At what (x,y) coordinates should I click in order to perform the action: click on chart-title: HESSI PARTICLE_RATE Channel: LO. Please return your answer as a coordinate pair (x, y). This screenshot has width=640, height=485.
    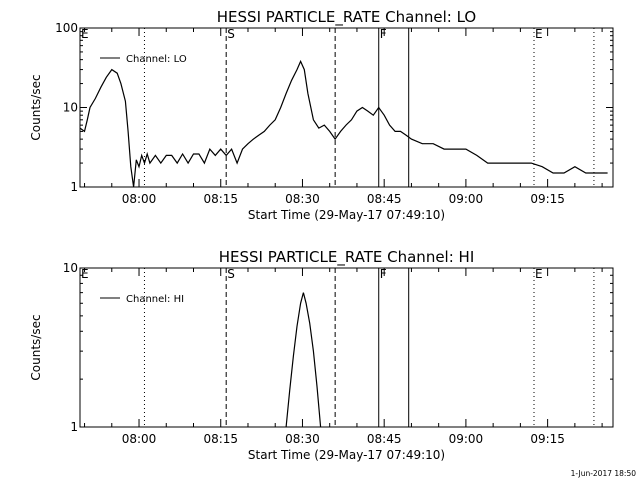
    Looking at the image, I should click on (346, 17).